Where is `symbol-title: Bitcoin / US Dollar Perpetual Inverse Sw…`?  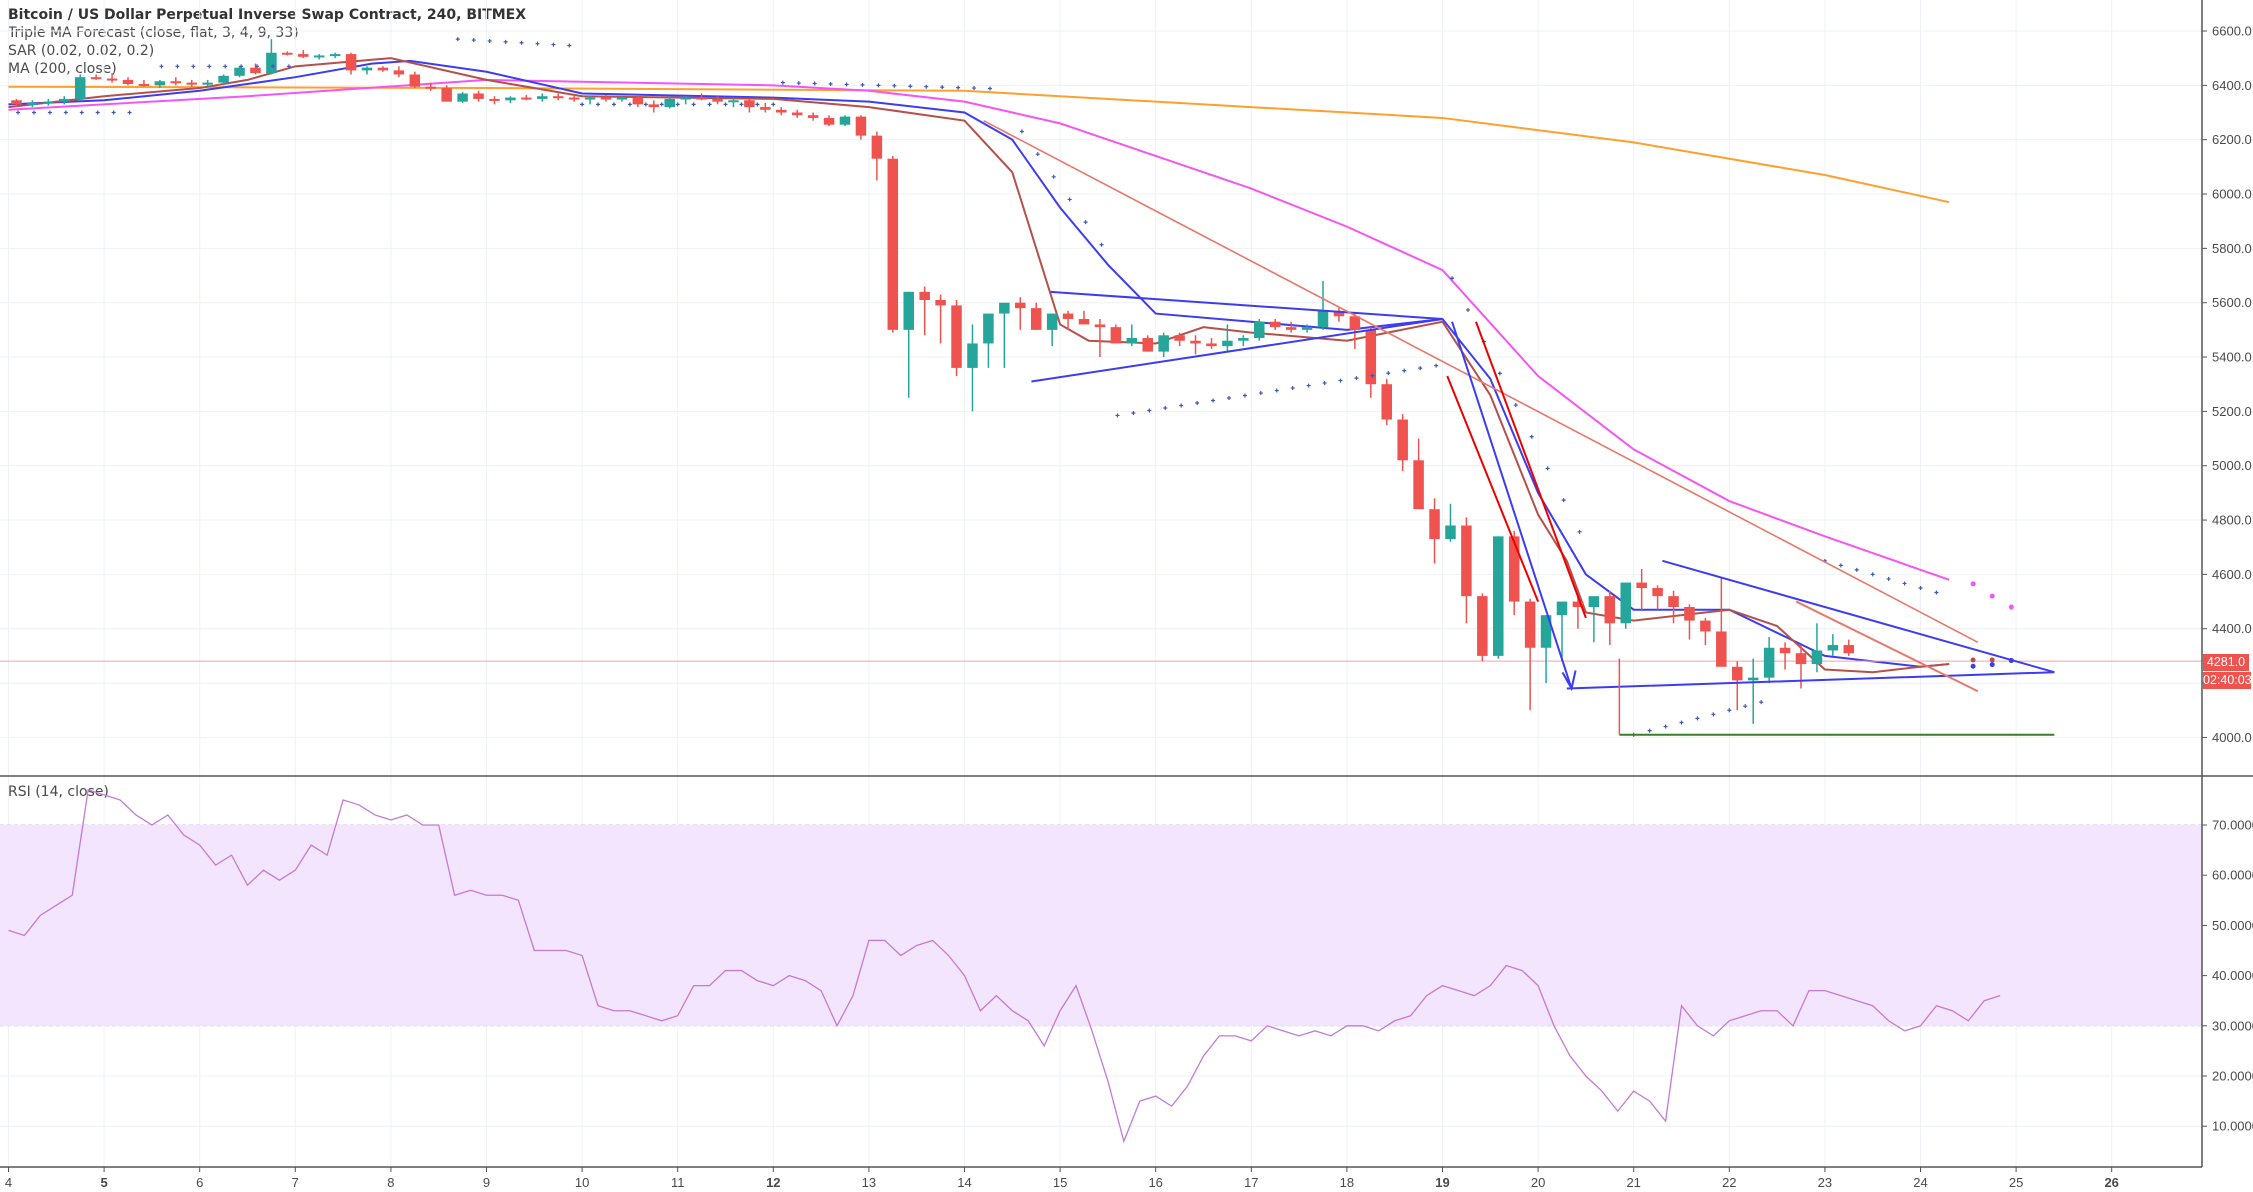 symbol-title: Bitcoin / US Dollar Perpetual Inverse Sw… is located at coordinates (267, 15).